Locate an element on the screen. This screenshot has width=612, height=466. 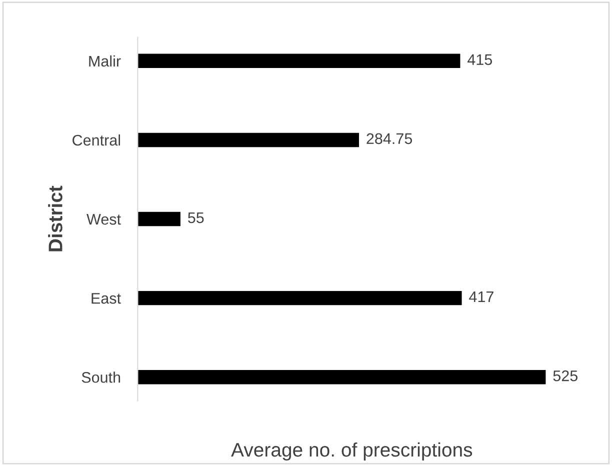
y-tick-label: South is located at coordinates (101, 377).